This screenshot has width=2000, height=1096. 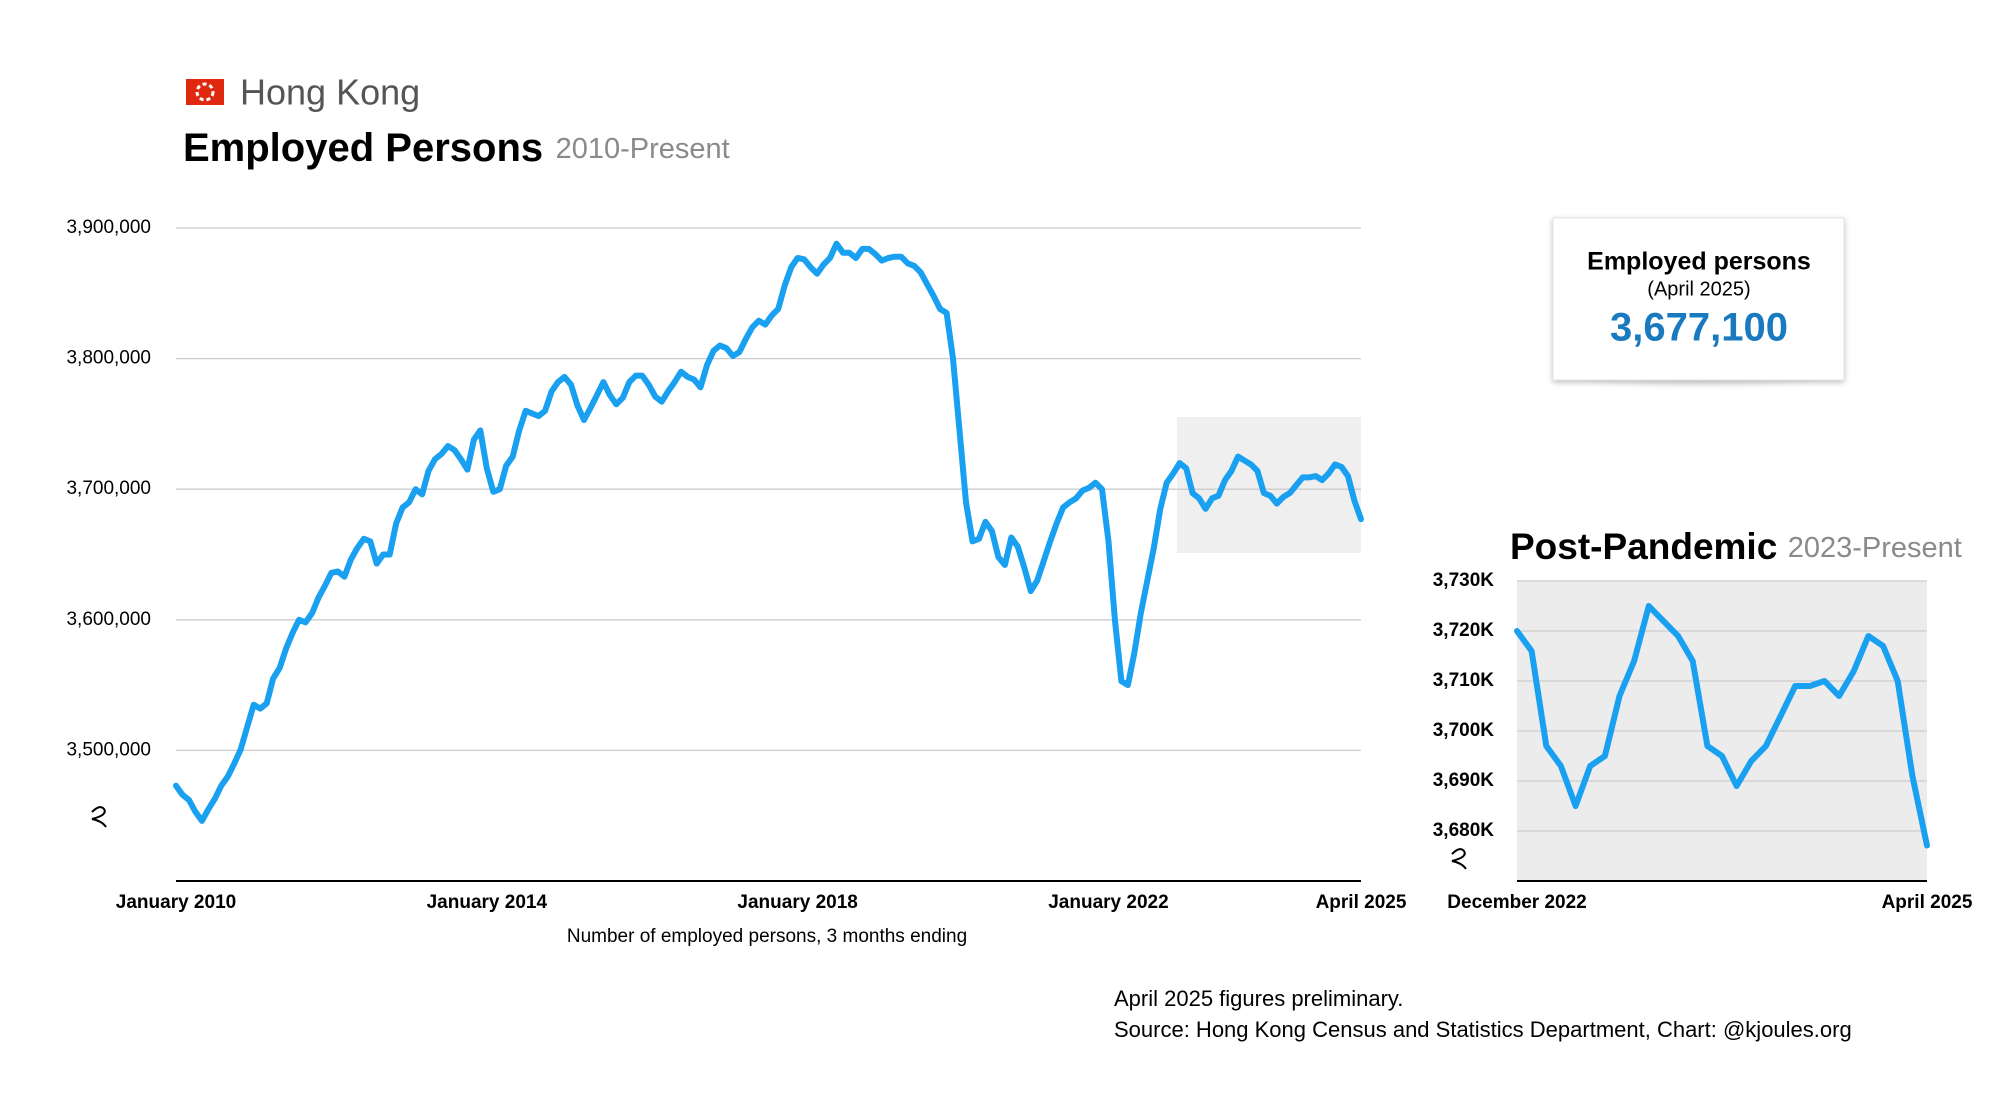 I want to click on x-tick-label: January 2018, so click(x=797, y=902).